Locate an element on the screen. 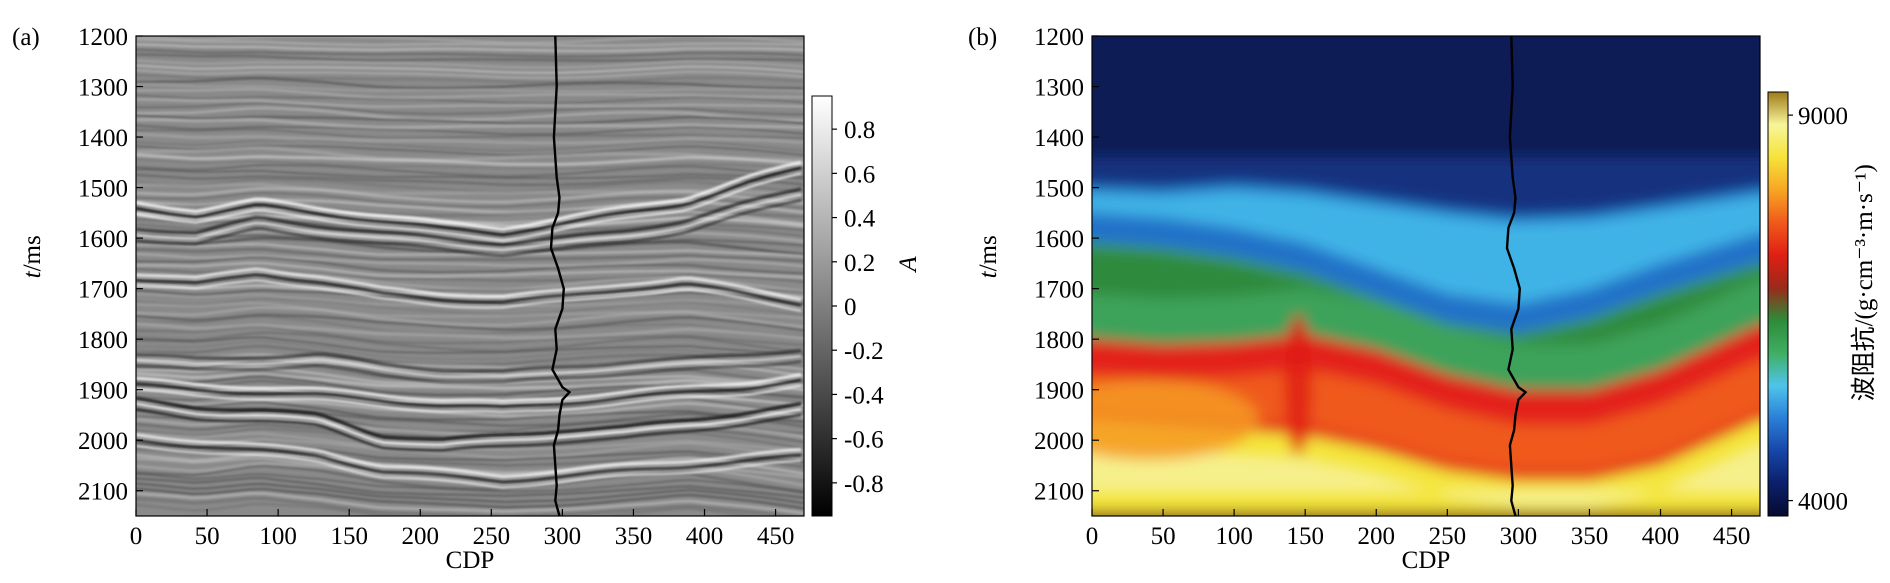 Image resolution: width=1890 pixels, height=583 pixels. colorbar-title-b: 波阻抗/(g·cm⁻³·m·s⁻¹) is located at coordinates (1864, 282).